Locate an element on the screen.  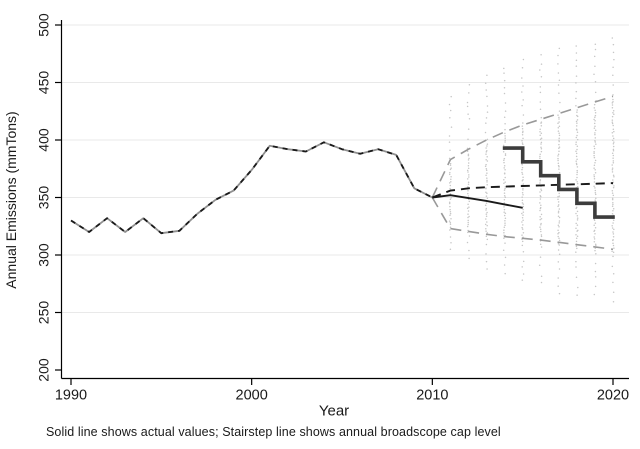
actual-recent-line is located at coordinates (477, 201).